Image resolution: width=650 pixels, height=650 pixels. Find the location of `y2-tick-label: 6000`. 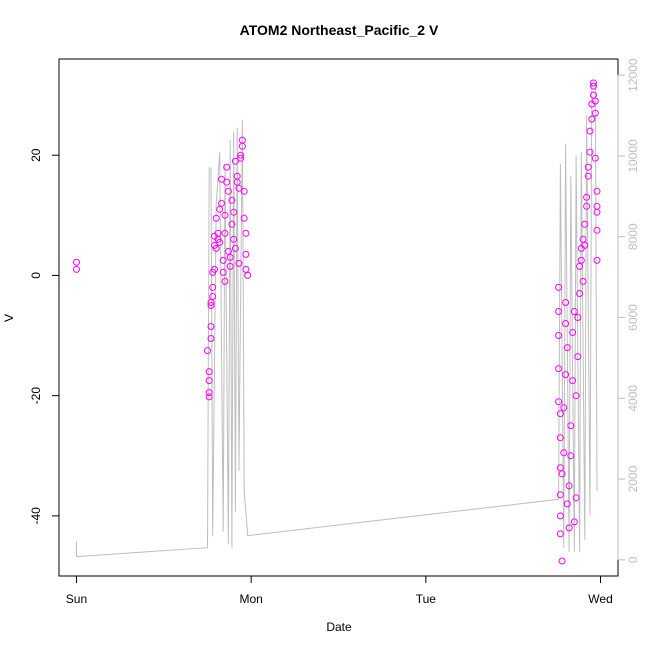

y2-tick-label: 6000 is located at coordinates (633, 317).